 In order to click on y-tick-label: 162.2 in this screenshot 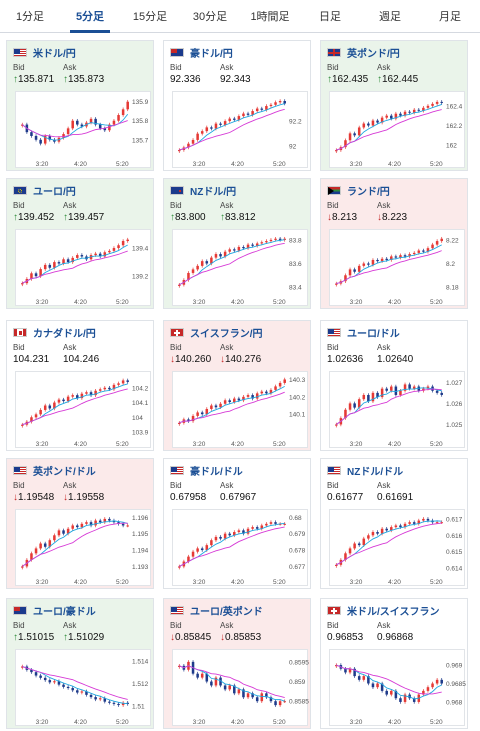, I will do `click(454, 126)`.